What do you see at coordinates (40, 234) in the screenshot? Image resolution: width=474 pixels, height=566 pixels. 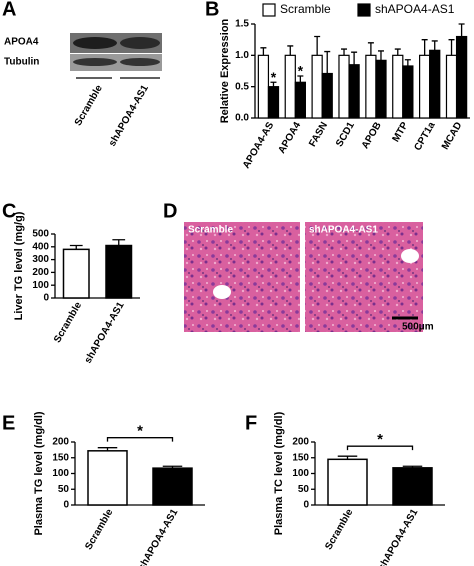 I see `y-tick-label: 500` at bounding box center [40, 234].